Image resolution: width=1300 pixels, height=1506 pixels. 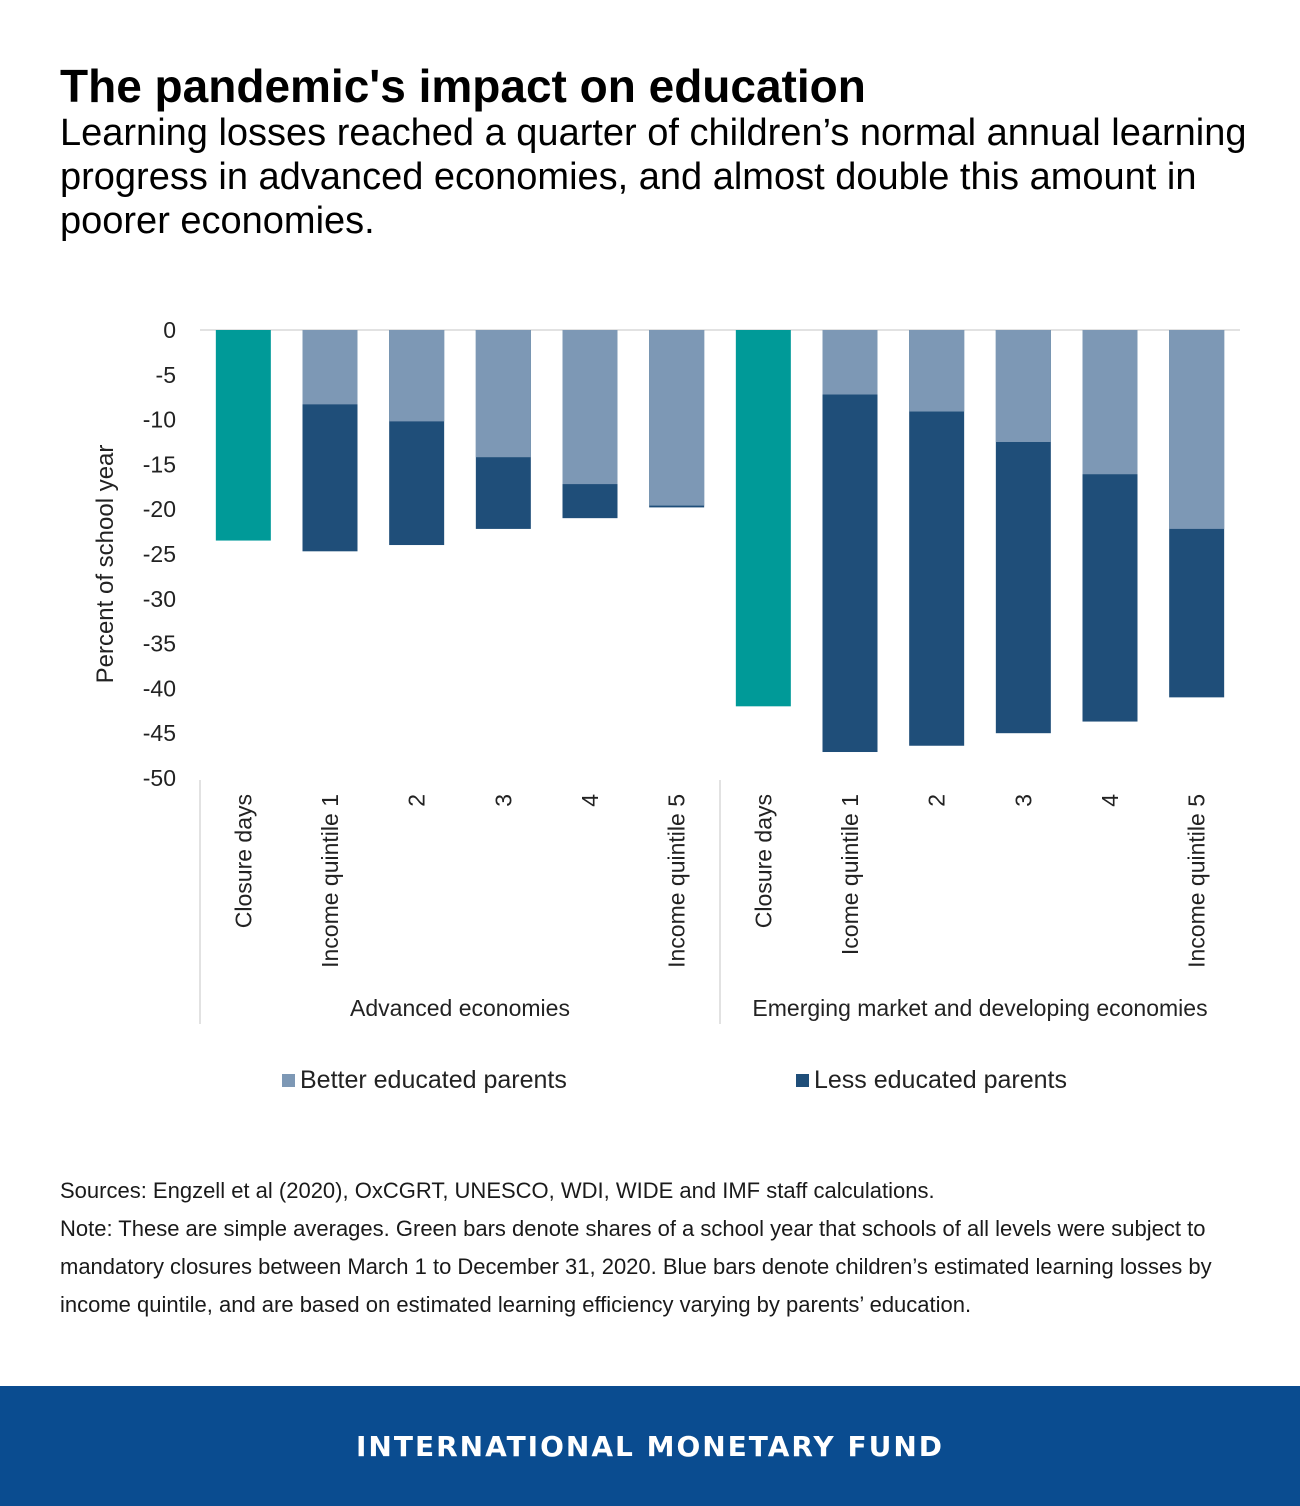 I want to click on chart-title: The pandemic's impact on education, so click(x=463, y=86).